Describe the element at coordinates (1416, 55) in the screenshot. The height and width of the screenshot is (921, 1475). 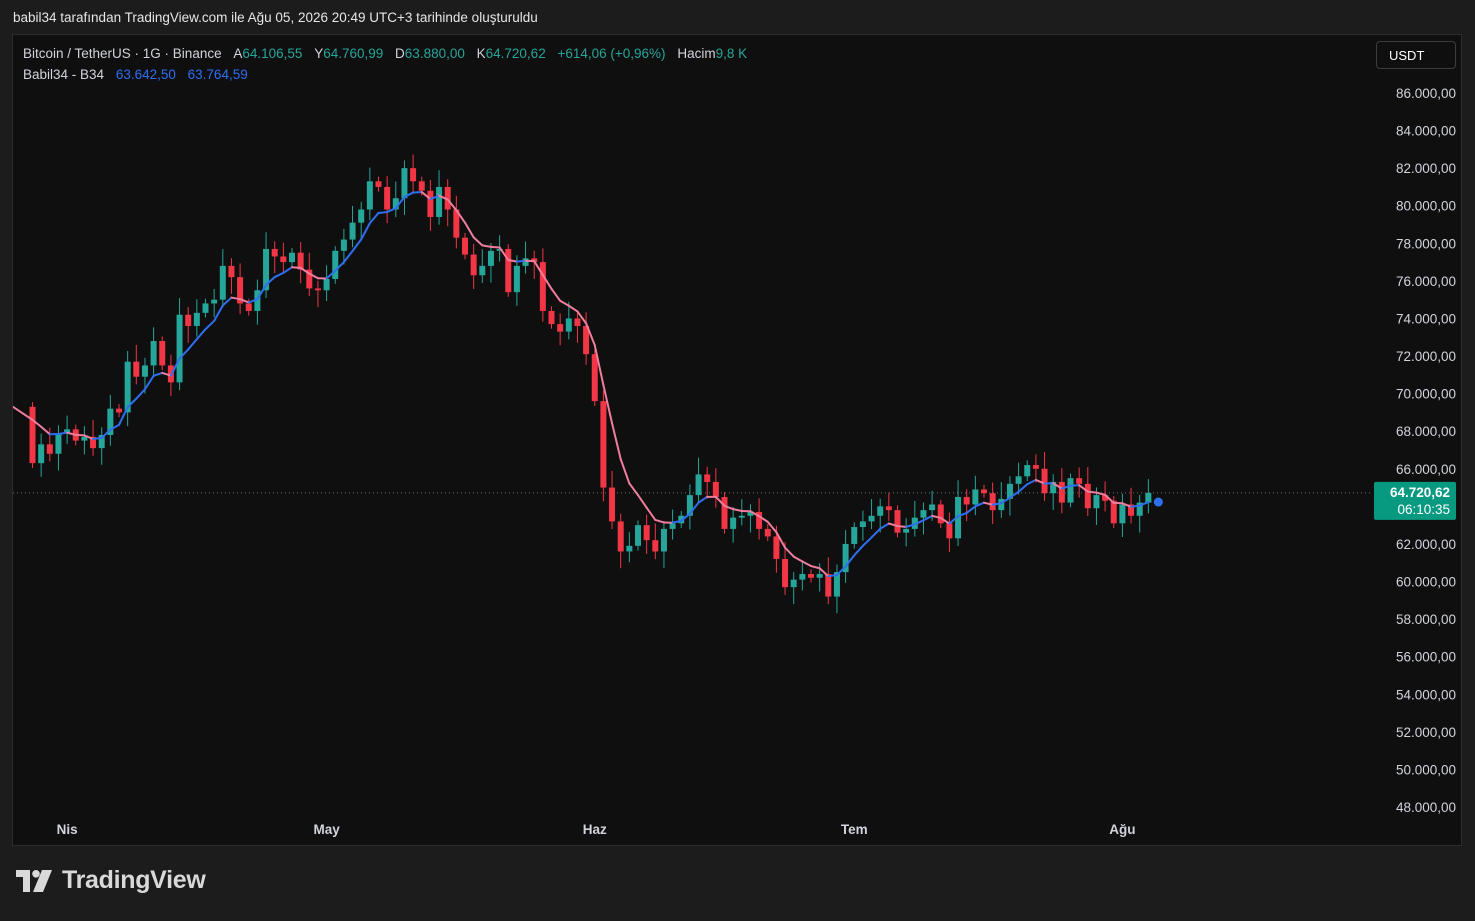
I see `currency-button: USDT` at that location.